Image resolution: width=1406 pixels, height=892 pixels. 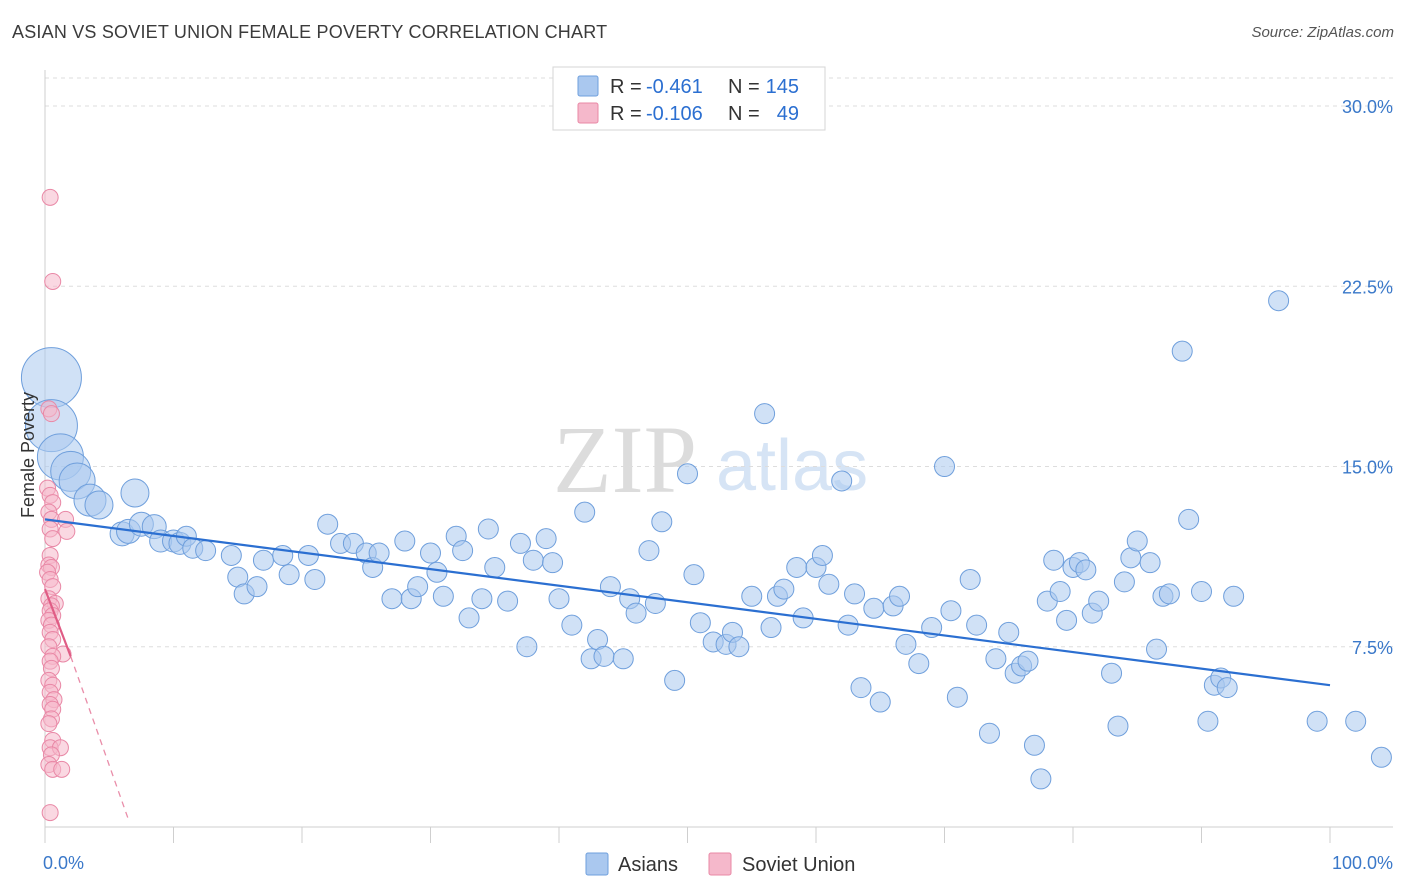 I want to click on legend-n-value-soviet: 49, so click(x=788, y=114).